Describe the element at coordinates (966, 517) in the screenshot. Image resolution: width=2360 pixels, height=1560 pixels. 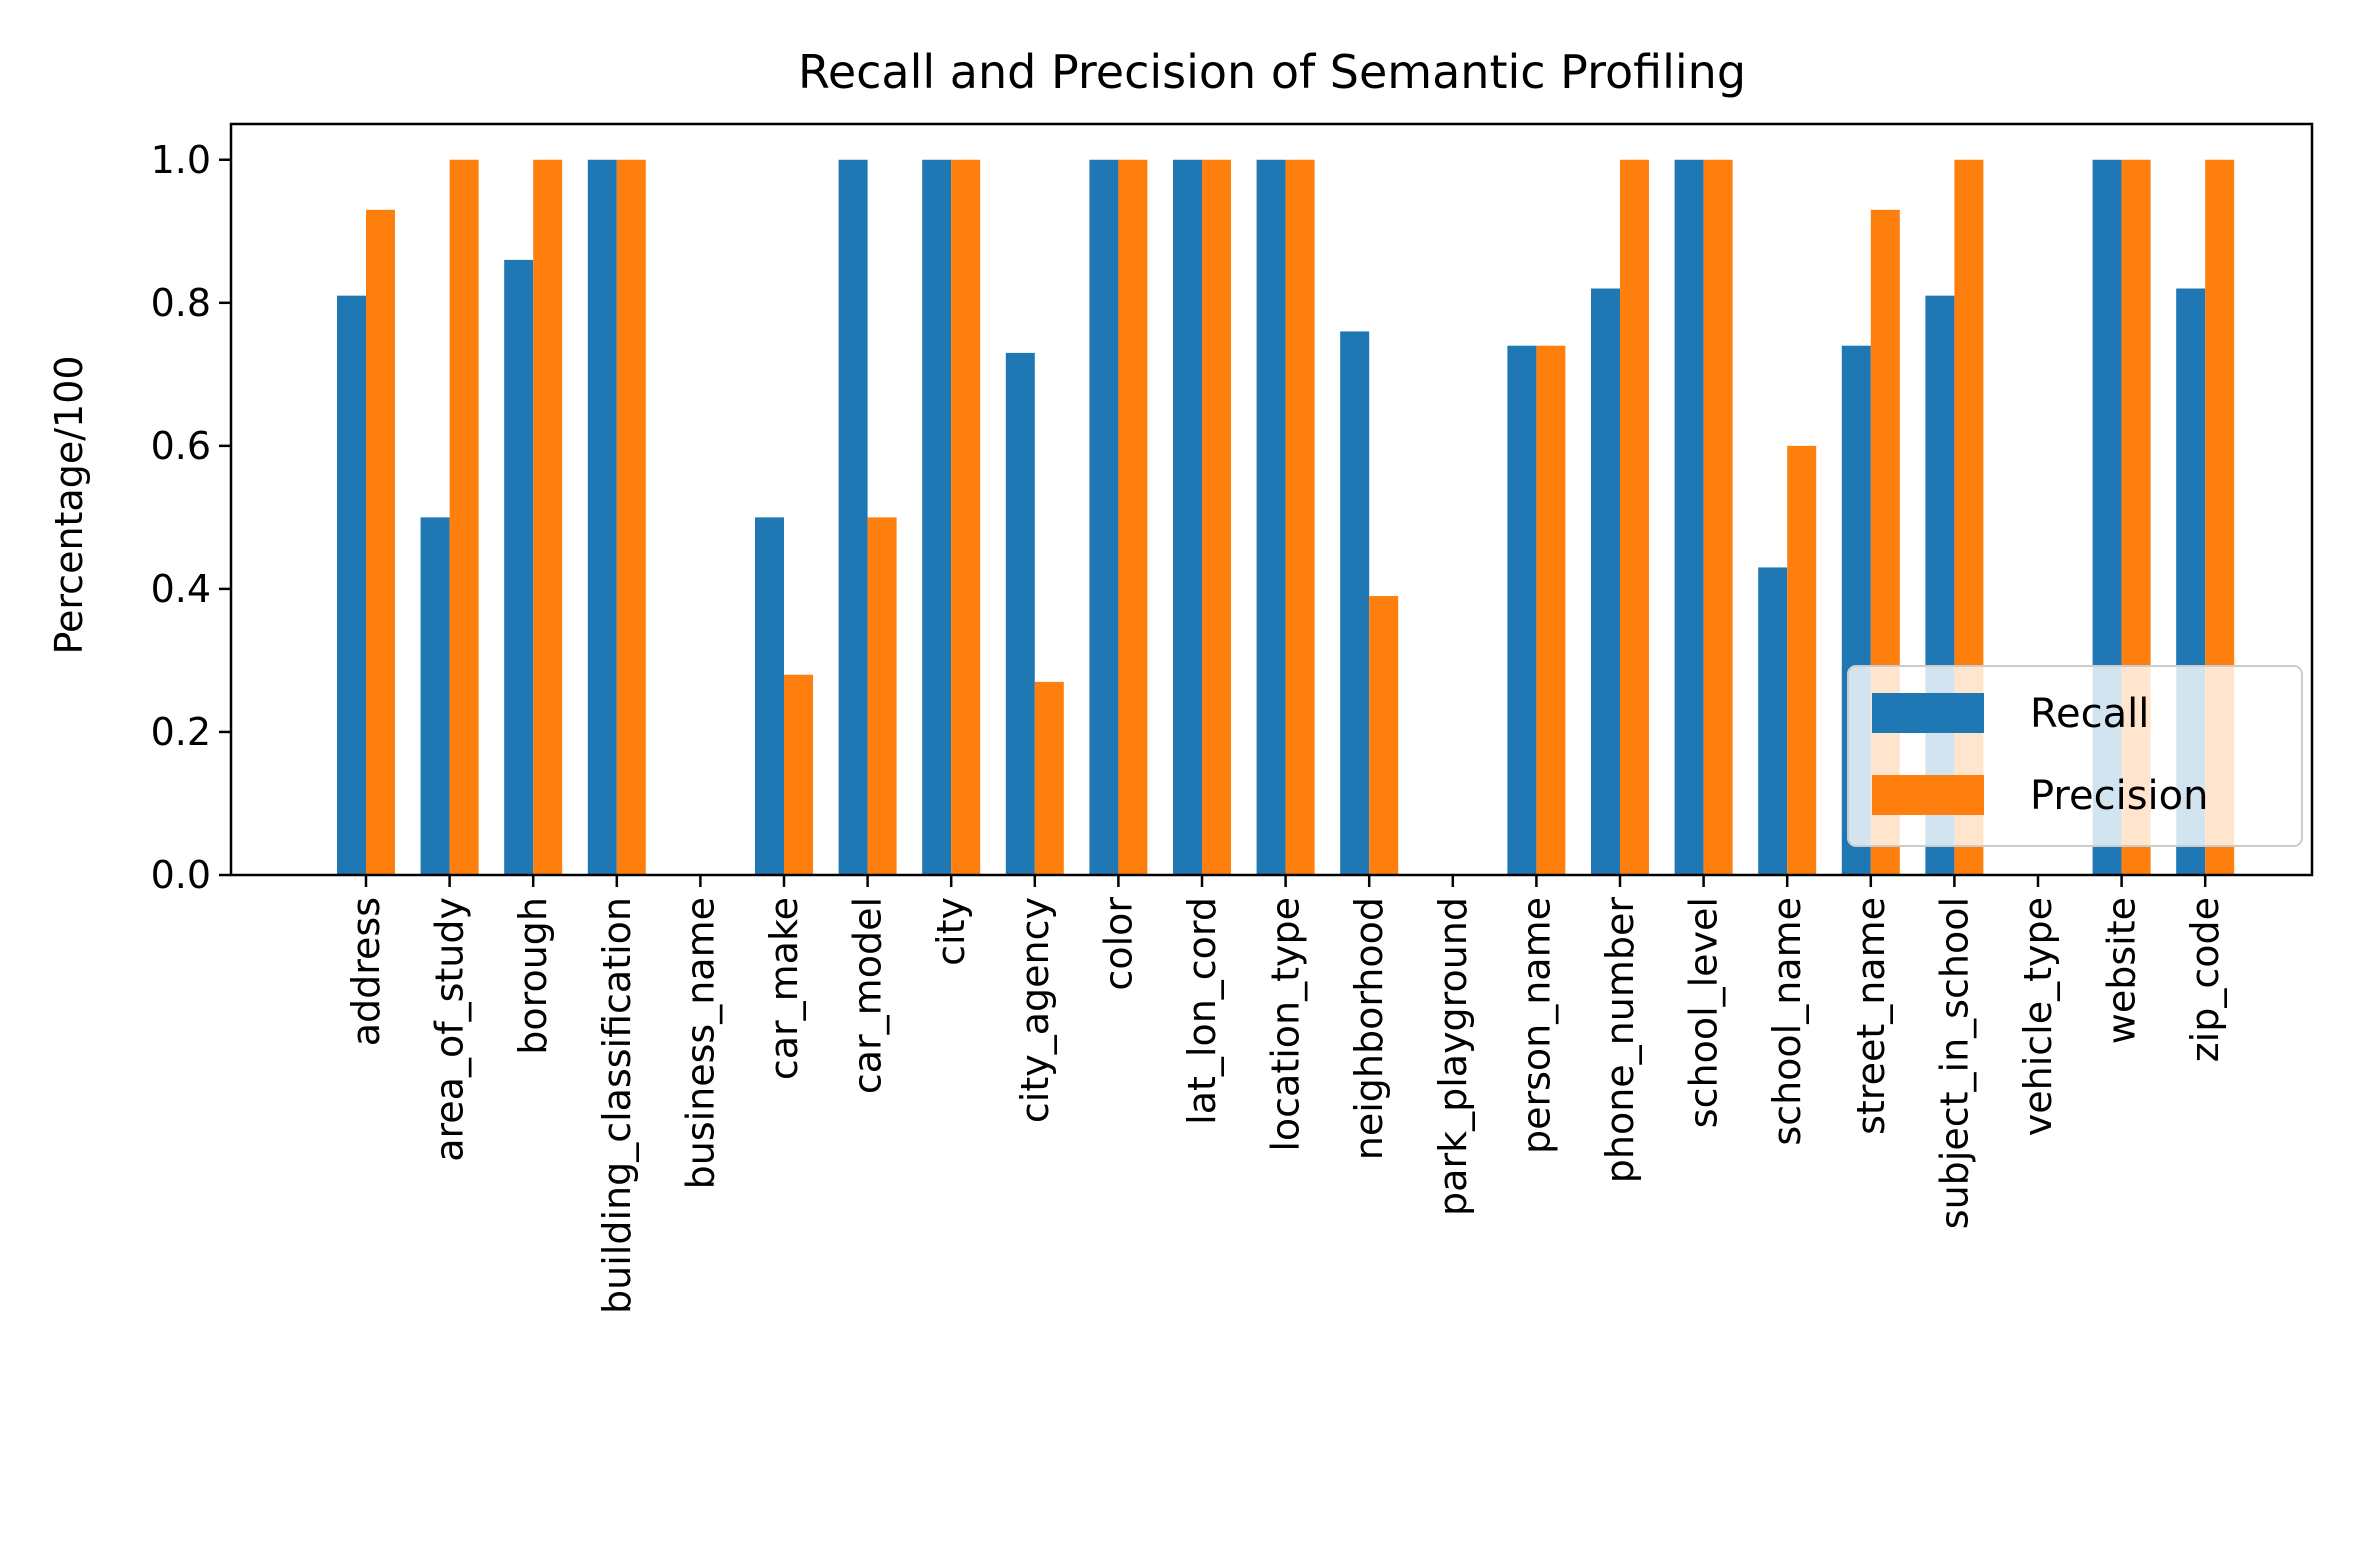
I see `bar-precision-city` at that location.